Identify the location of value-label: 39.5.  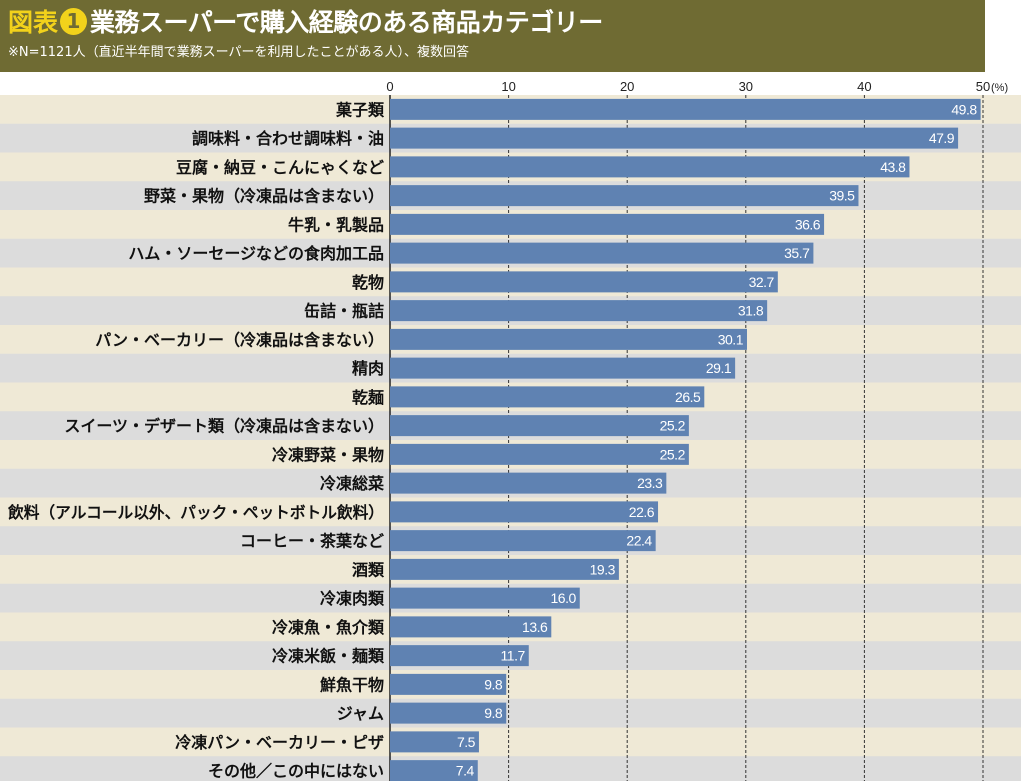
(842, 196).